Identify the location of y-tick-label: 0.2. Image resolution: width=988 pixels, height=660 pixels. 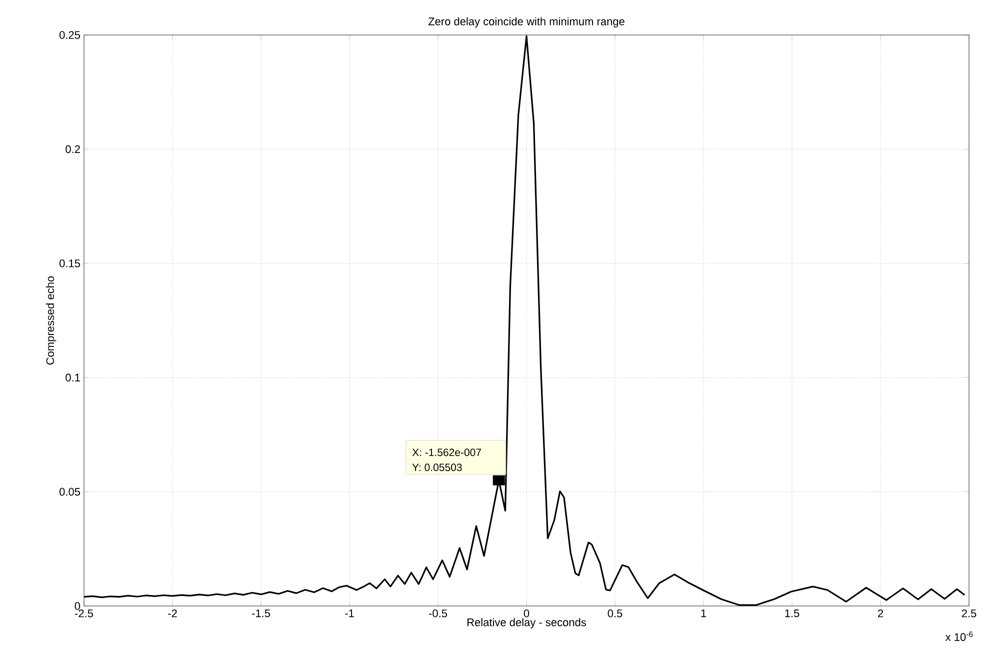
(73, 149).